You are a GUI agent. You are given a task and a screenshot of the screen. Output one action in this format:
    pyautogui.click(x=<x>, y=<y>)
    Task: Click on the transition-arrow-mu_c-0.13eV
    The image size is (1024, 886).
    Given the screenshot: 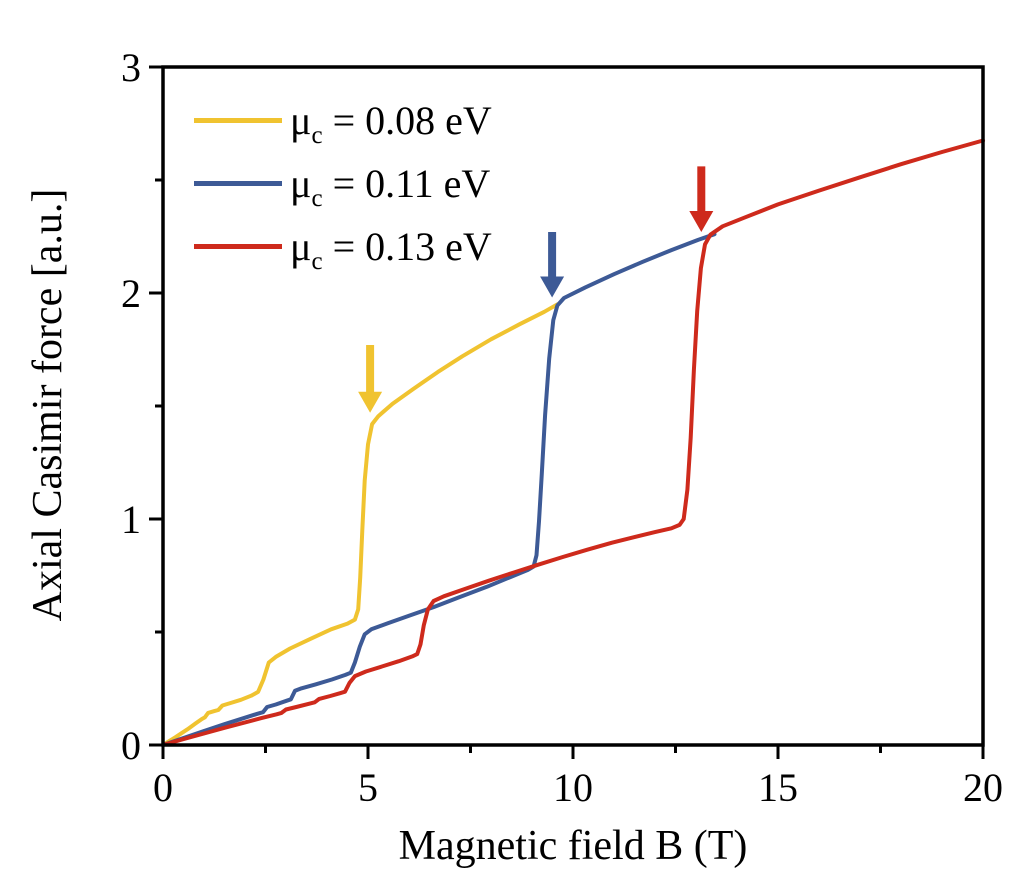 What is the action you would take?
    pyautogui.click(x=701, y=199)
    